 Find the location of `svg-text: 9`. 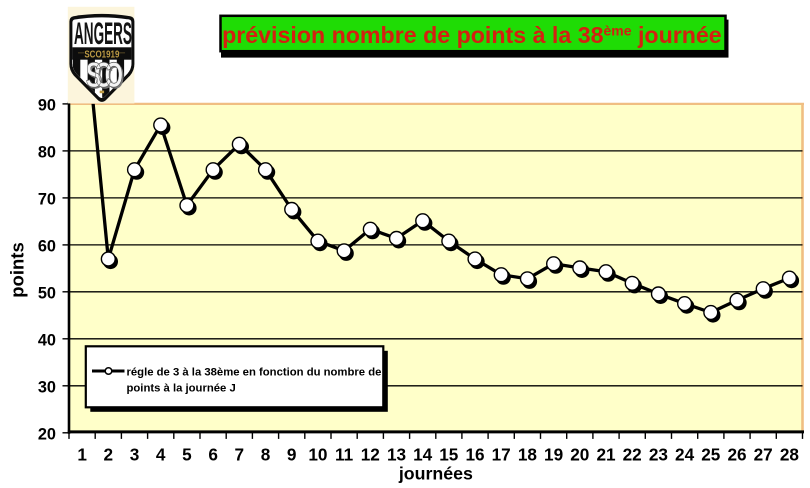

svg-text: 9 is located at coordinates (292, 455).